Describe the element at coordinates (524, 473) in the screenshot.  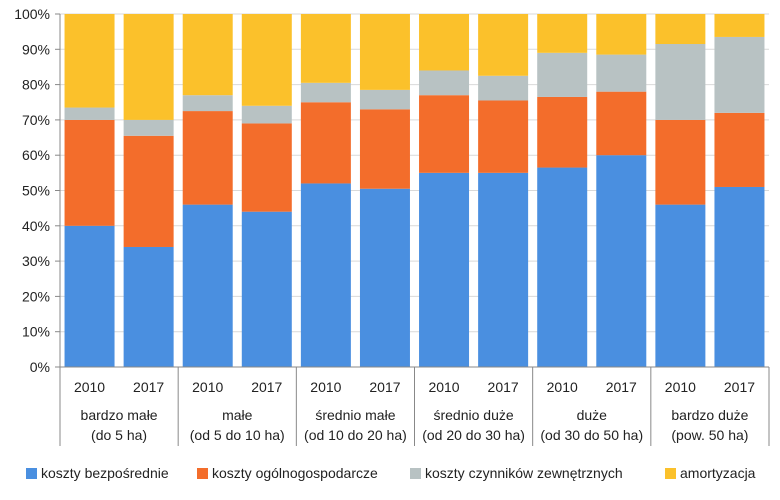
I see `legend-label: koszty czynników zewnętrznych` at that location.